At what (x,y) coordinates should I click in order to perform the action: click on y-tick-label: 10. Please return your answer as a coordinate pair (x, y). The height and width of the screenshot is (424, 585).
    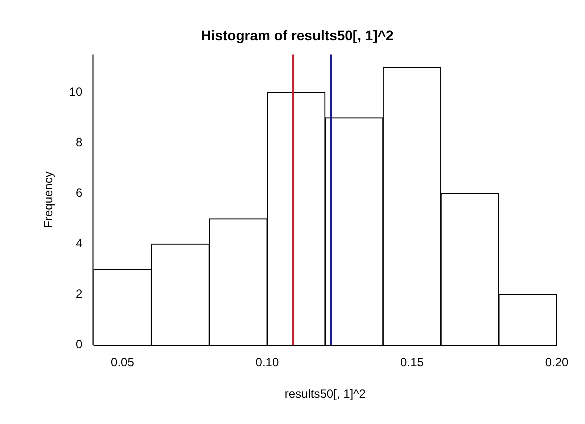
    Looking at the image, I should click on (76, 91).